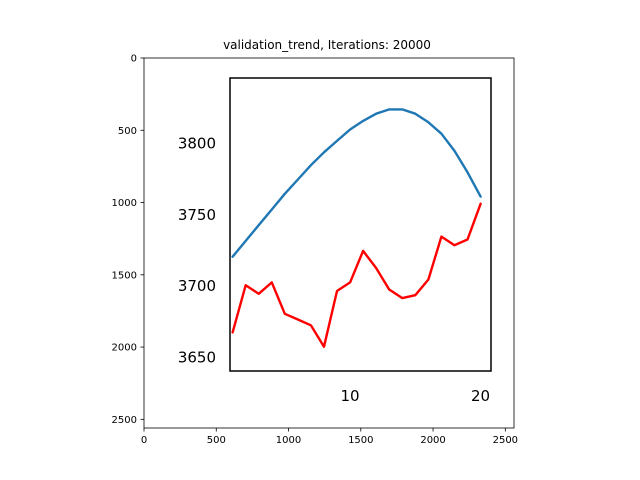  What do you see at coordinates (197, 143) in the screenshot?
I see `inner-y-tick-label: 3800` at bounding box center [197, 143].